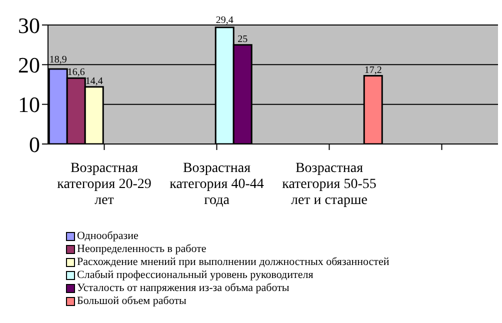 The image size is (502, 323). I want to click on legend-label: Слабый профессиональный уровень руководителя, so click(195, 275).